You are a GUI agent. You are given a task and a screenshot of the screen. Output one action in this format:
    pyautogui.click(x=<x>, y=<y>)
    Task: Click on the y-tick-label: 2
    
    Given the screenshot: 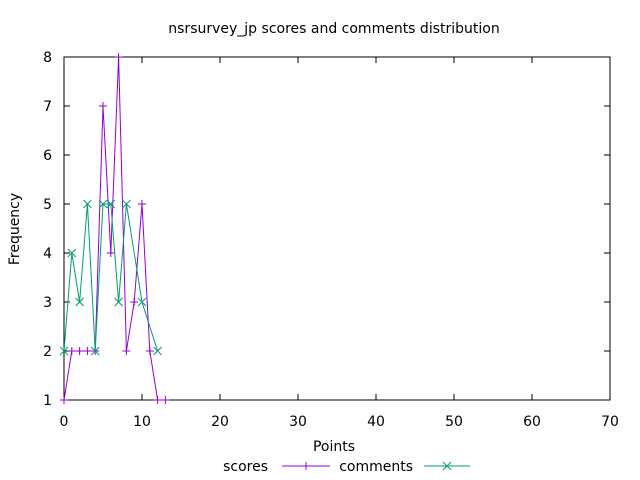 What is the action you would take?
    pyautogui.click(x=47, y=352)
    